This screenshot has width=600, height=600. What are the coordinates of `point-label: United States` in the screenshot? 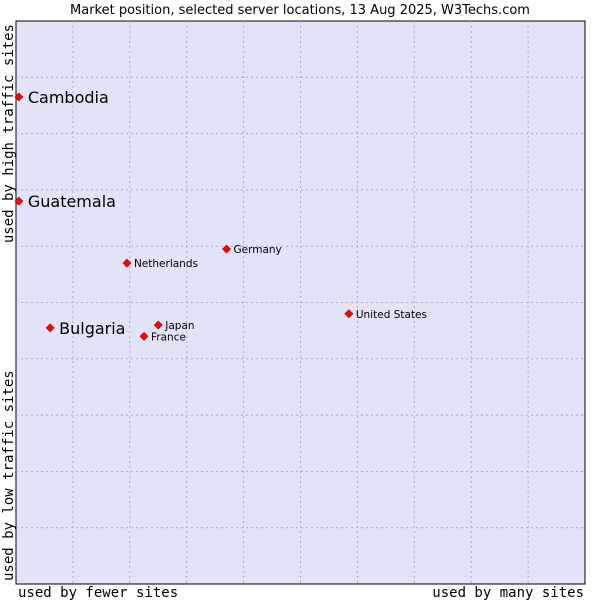 It's located at (391, 315).